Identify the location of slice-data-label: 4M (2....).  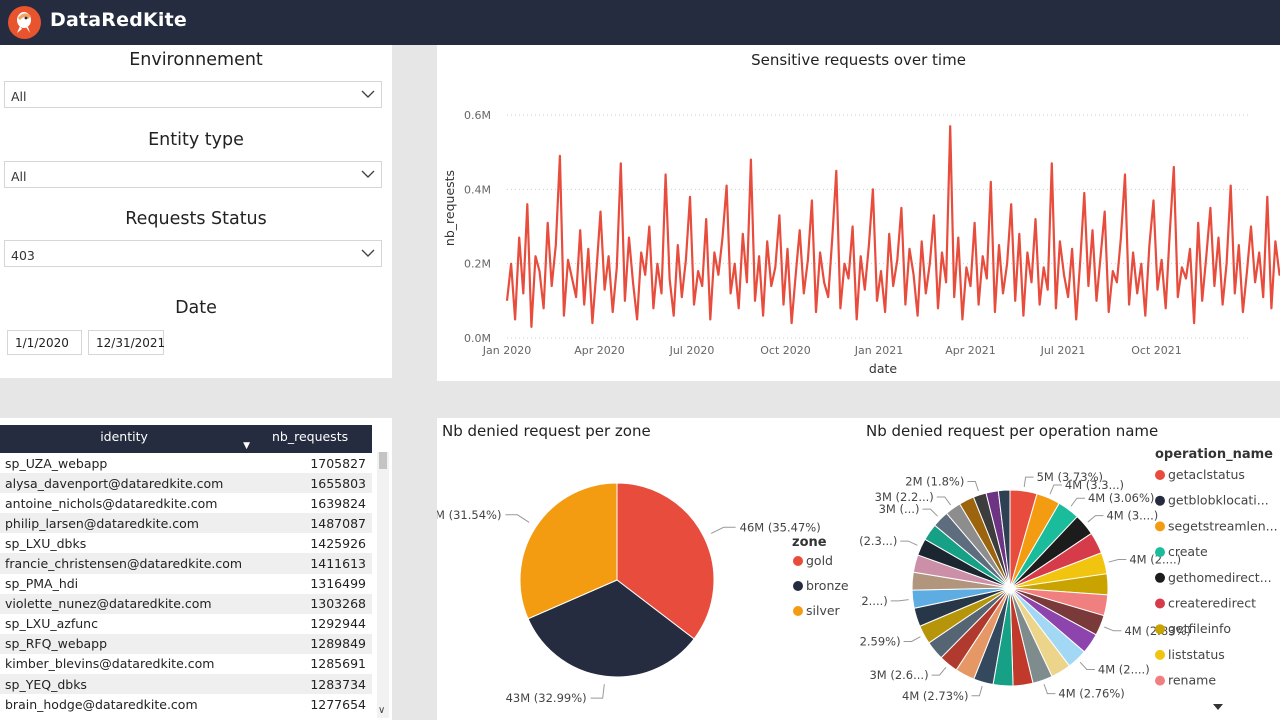
(1124, 669).